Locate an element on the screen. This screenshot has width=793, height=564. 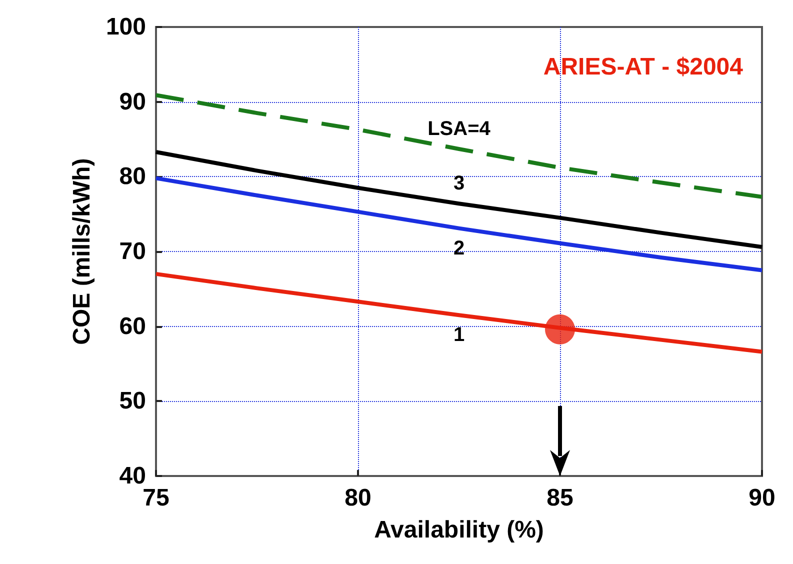
y-tick-label: 80 is located at coordinates (132, 176).